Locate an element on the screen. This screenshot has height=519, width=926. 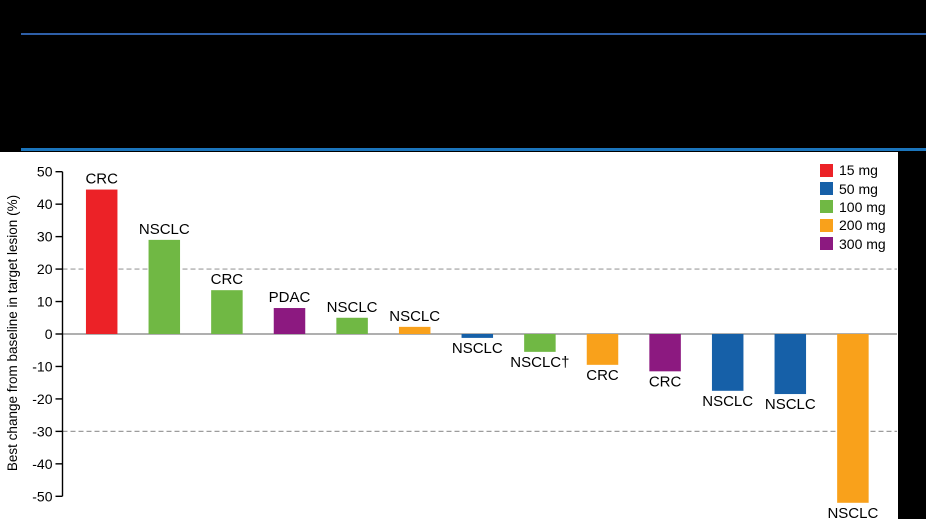
legend-label: 200 mg is located at coordinates (862, 225).